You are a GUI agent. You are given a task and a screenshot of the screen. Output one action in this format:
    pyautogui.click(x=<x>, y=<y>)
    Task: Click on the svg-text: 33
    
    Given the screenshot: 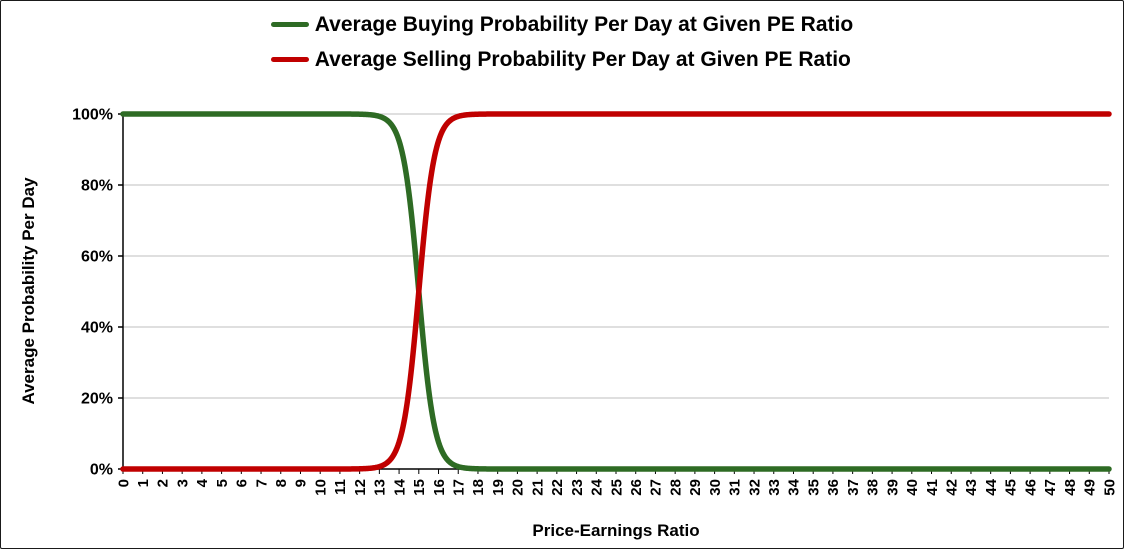 What is the action you would take?
    pyautogui.click(x=774, y=487)
    